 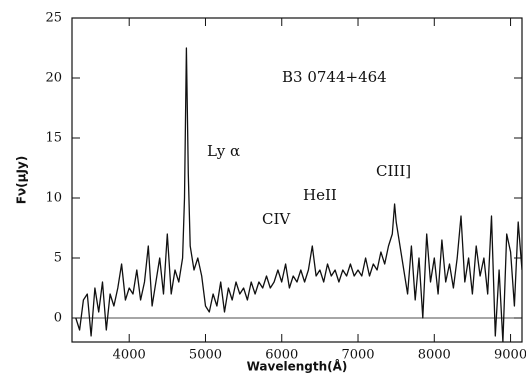 What do you see at coordinates (53, 78) in the screenshot?
I see `y-tick-label: 20` at bounding box center [53, 78].